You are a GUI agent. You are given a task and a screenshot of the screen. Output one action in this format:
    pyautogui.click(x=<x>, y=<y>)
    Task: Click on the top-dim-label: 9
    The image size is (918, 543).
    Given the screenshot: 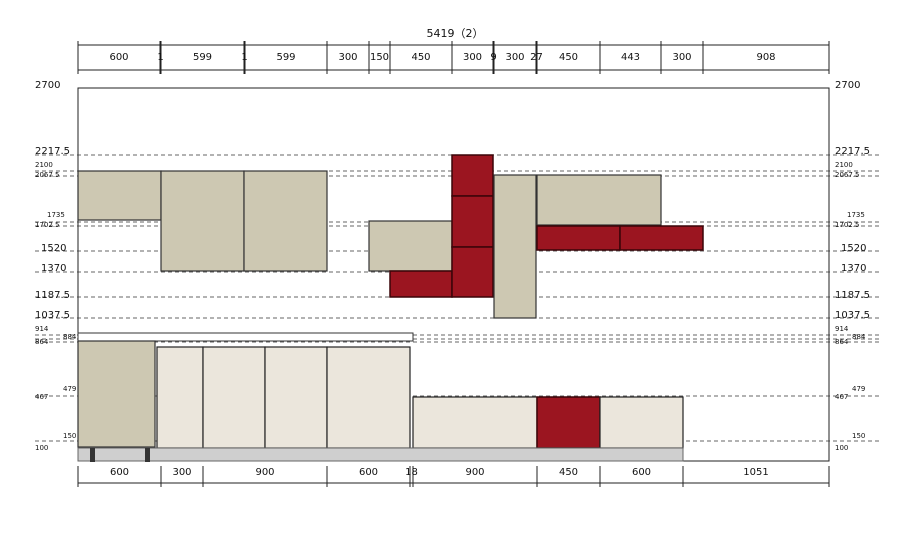 What is the action you would take?
    pyautogui.click(x=493, y=57)
    